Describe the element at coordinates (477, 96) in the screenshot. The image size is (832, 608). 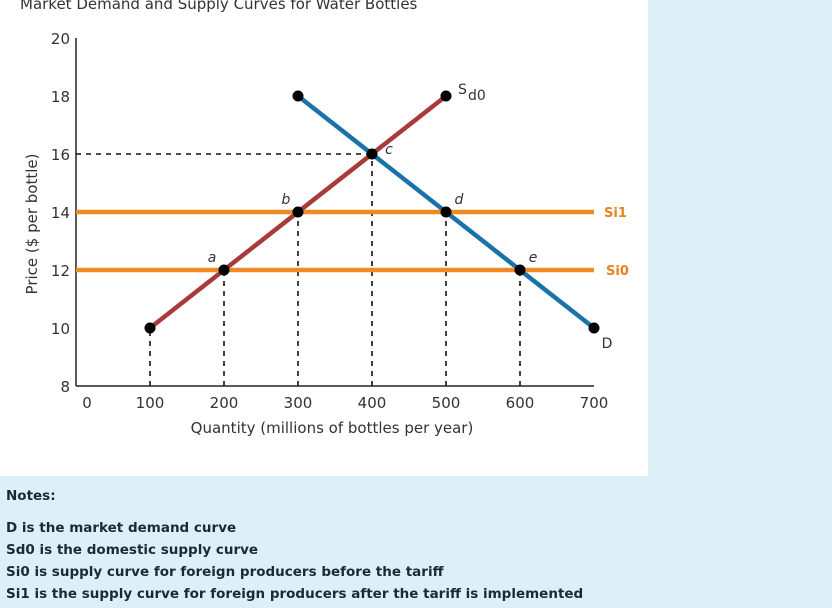
I see `domestic-supply-label-subscript: d0` at that location.